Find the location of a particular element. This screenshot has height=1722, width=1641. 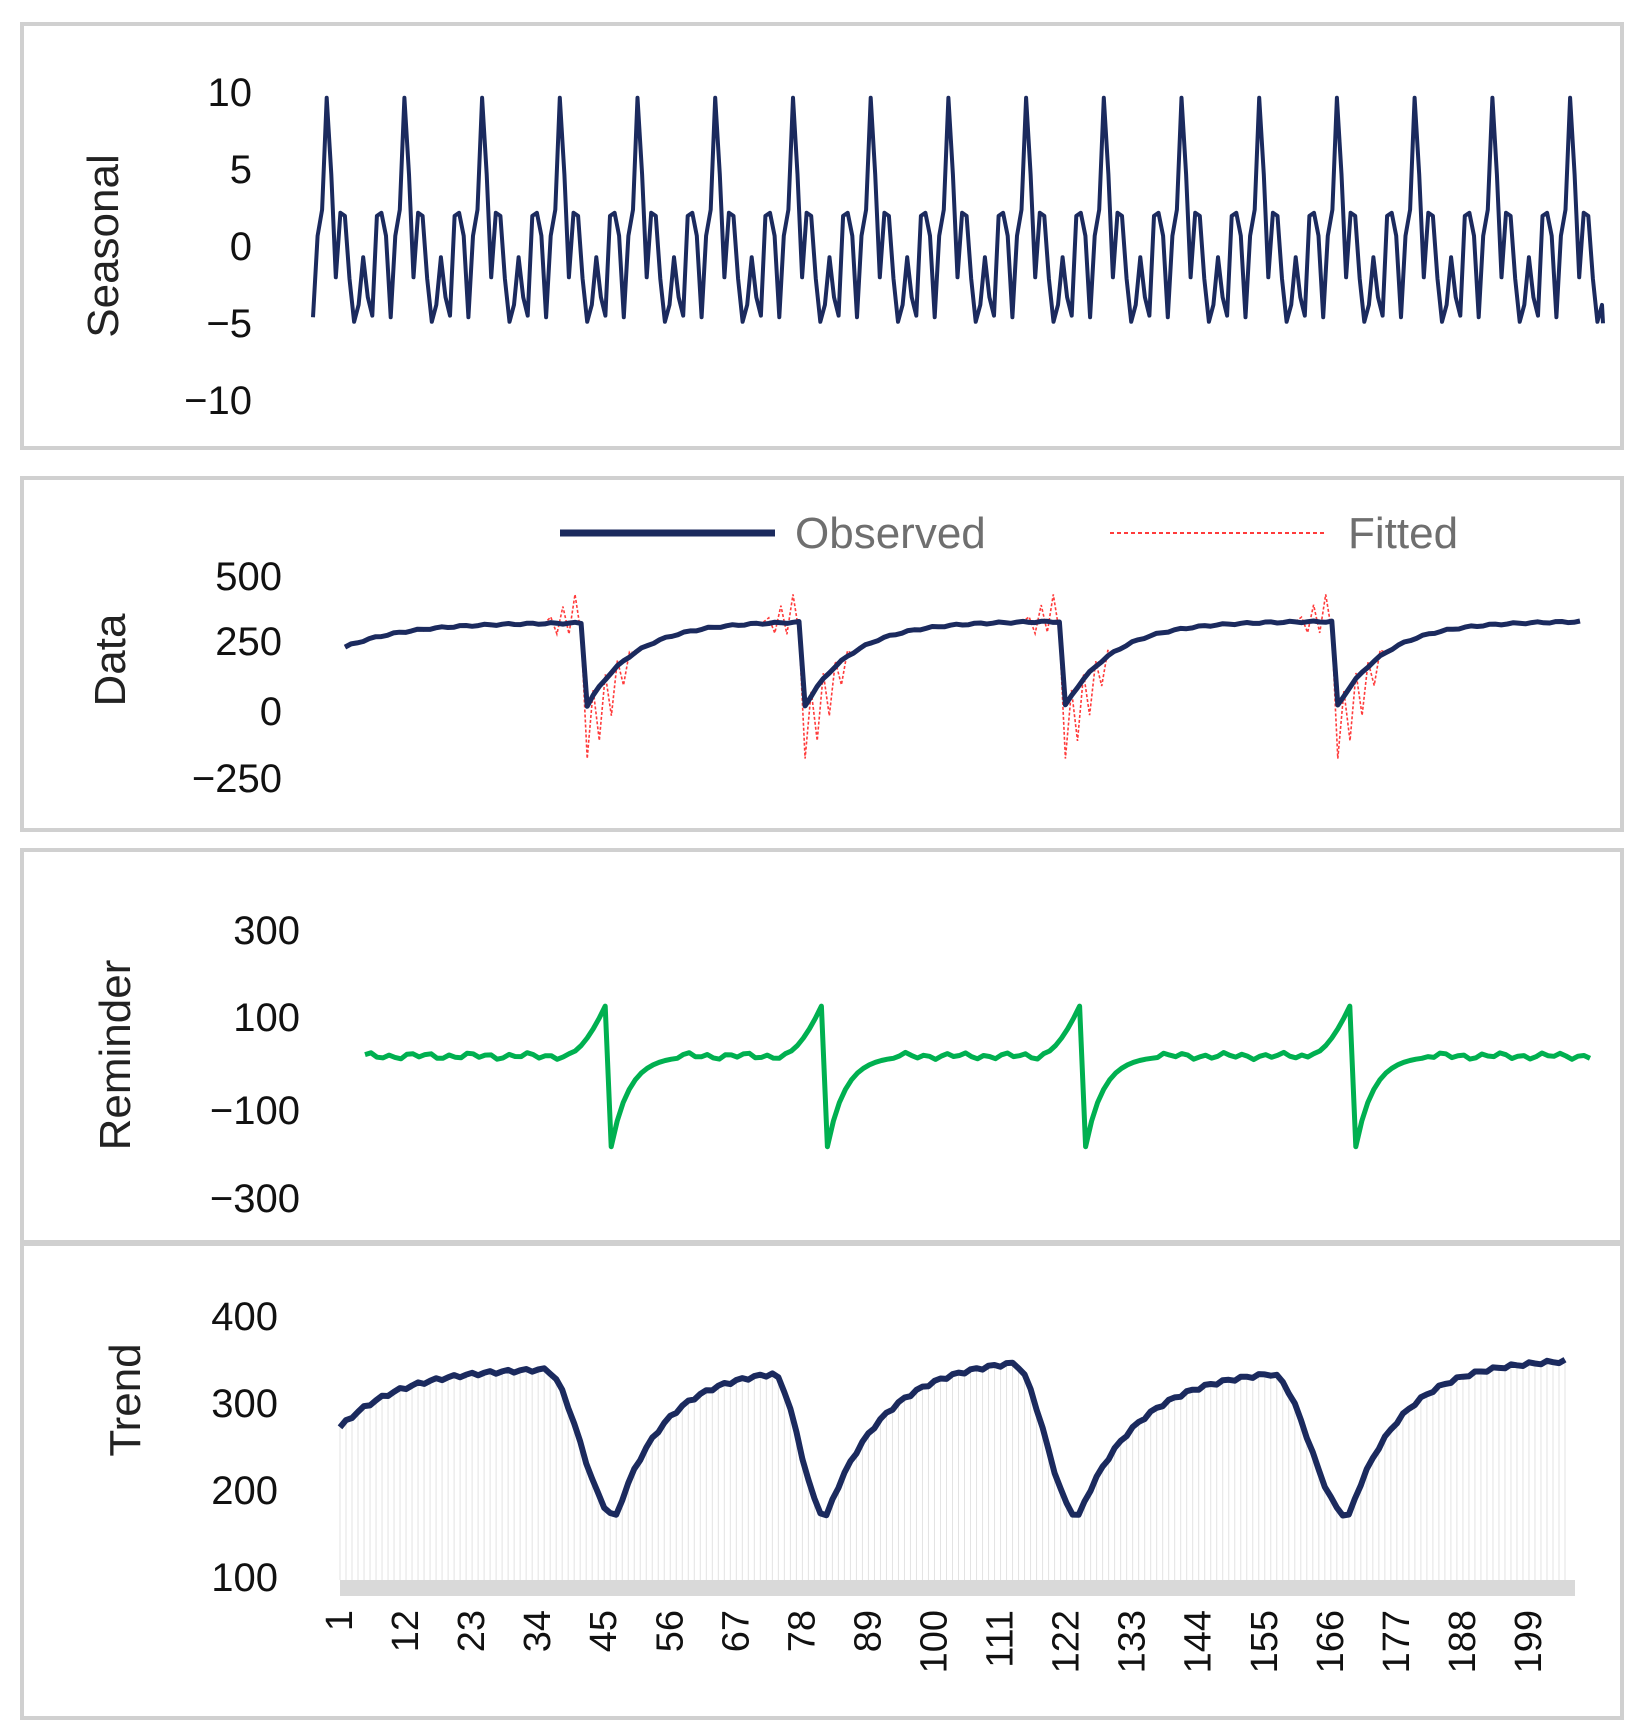

remainder-ytick: 100 is located at coordinates (266, 1018).